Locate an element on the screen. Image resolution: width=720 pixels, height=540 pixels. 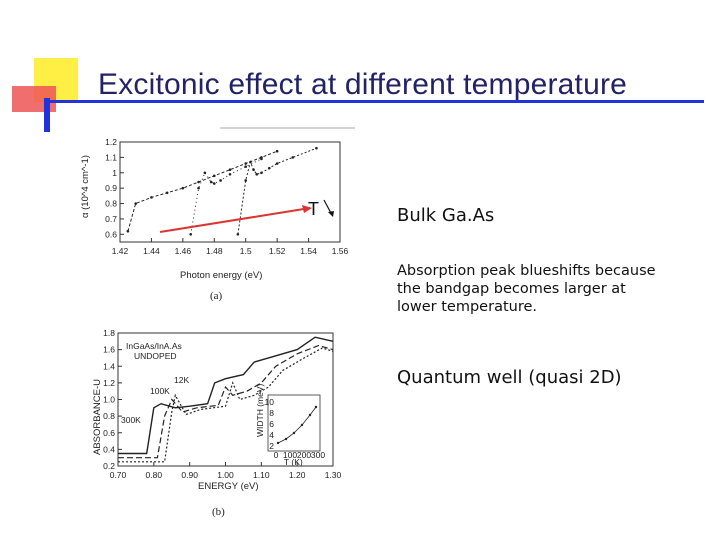
ytick-label: 0.7 is located at coordinates (111, 219).